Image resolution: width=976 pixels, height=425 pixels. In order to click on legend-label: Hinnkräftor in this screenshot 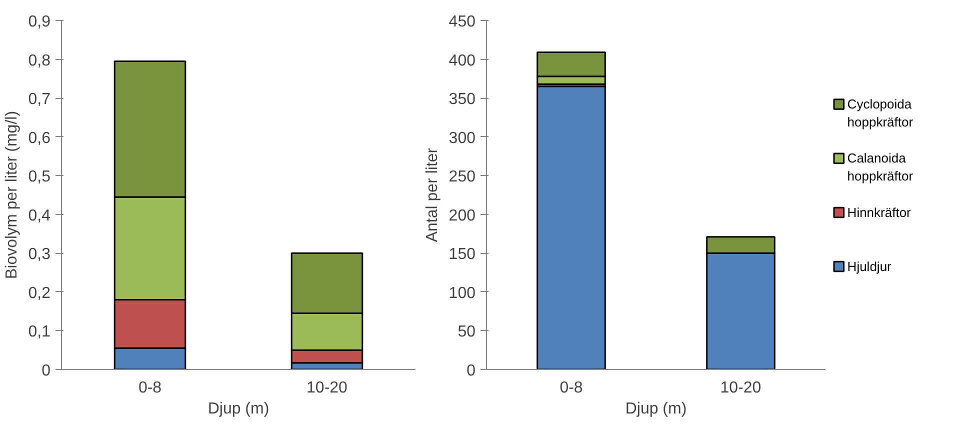, I will do `click(879, 212)`.